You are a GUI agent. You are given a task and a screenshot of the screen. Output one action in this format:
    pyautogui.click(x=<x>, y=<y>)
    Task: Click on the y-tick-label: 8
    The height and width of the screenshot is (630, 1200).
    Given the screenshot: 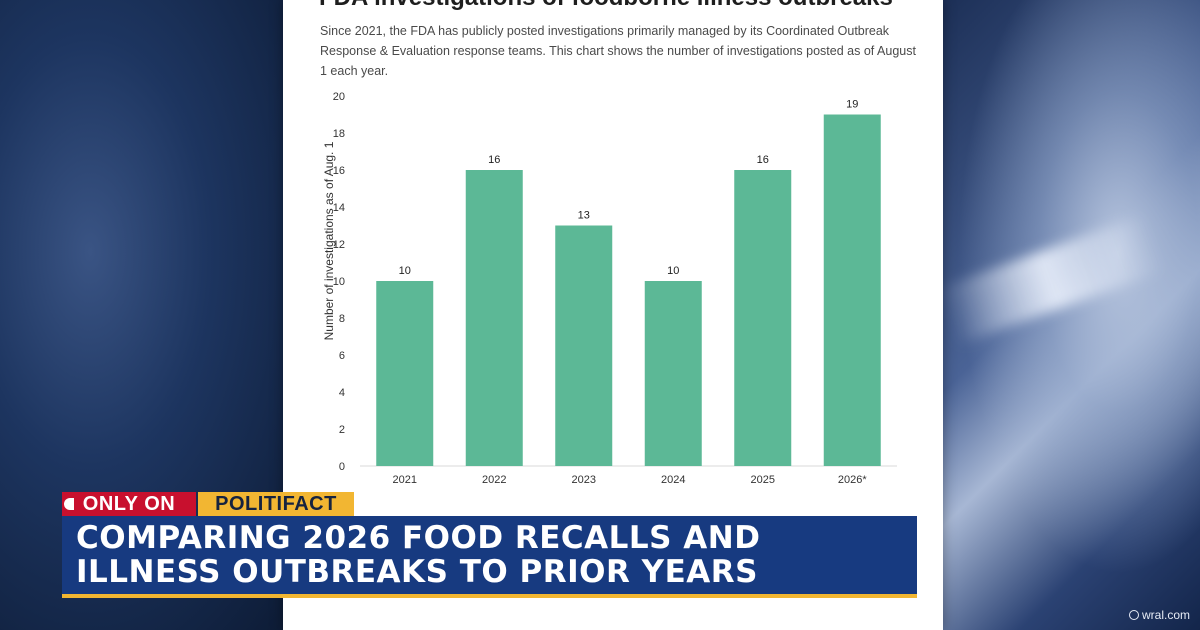 What is the action you would take?
    pyautogui.click(x=342, y=319)
    